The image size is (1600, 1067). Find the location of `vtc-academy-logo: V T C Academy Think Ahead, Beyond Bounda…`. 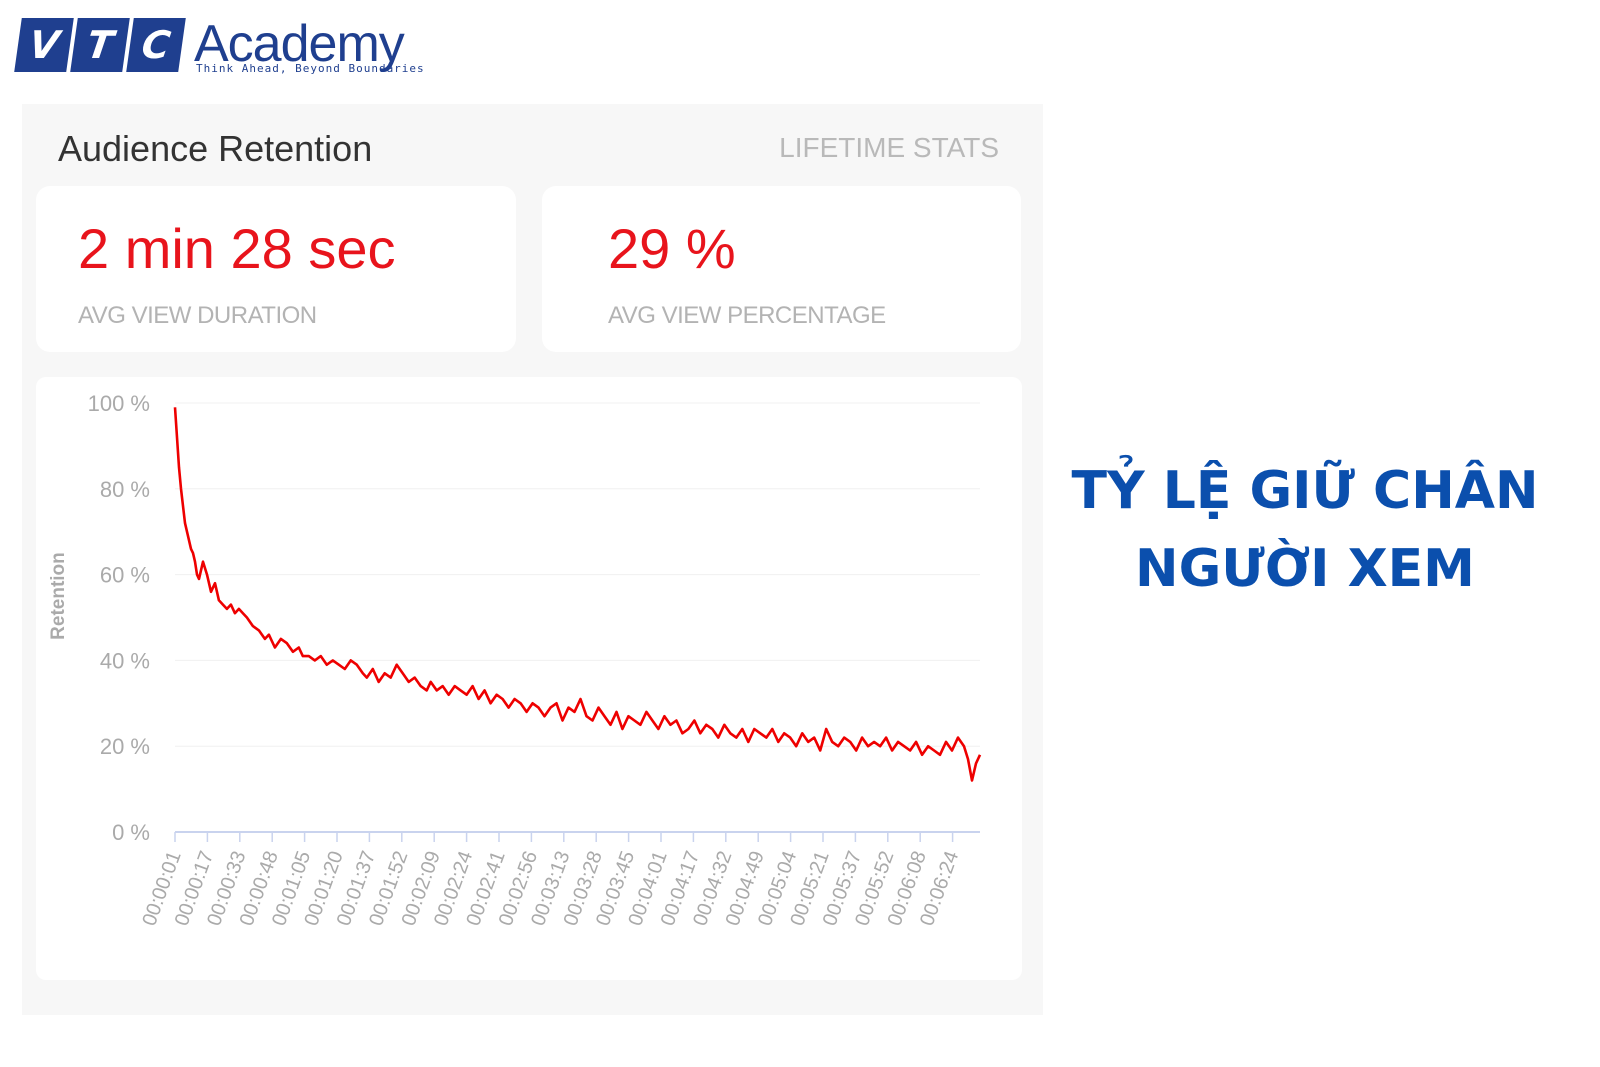

vtc-academy-logo: V T C Academy Think Ahead, Beyond Bounda… is located at coordinates (219, 45).